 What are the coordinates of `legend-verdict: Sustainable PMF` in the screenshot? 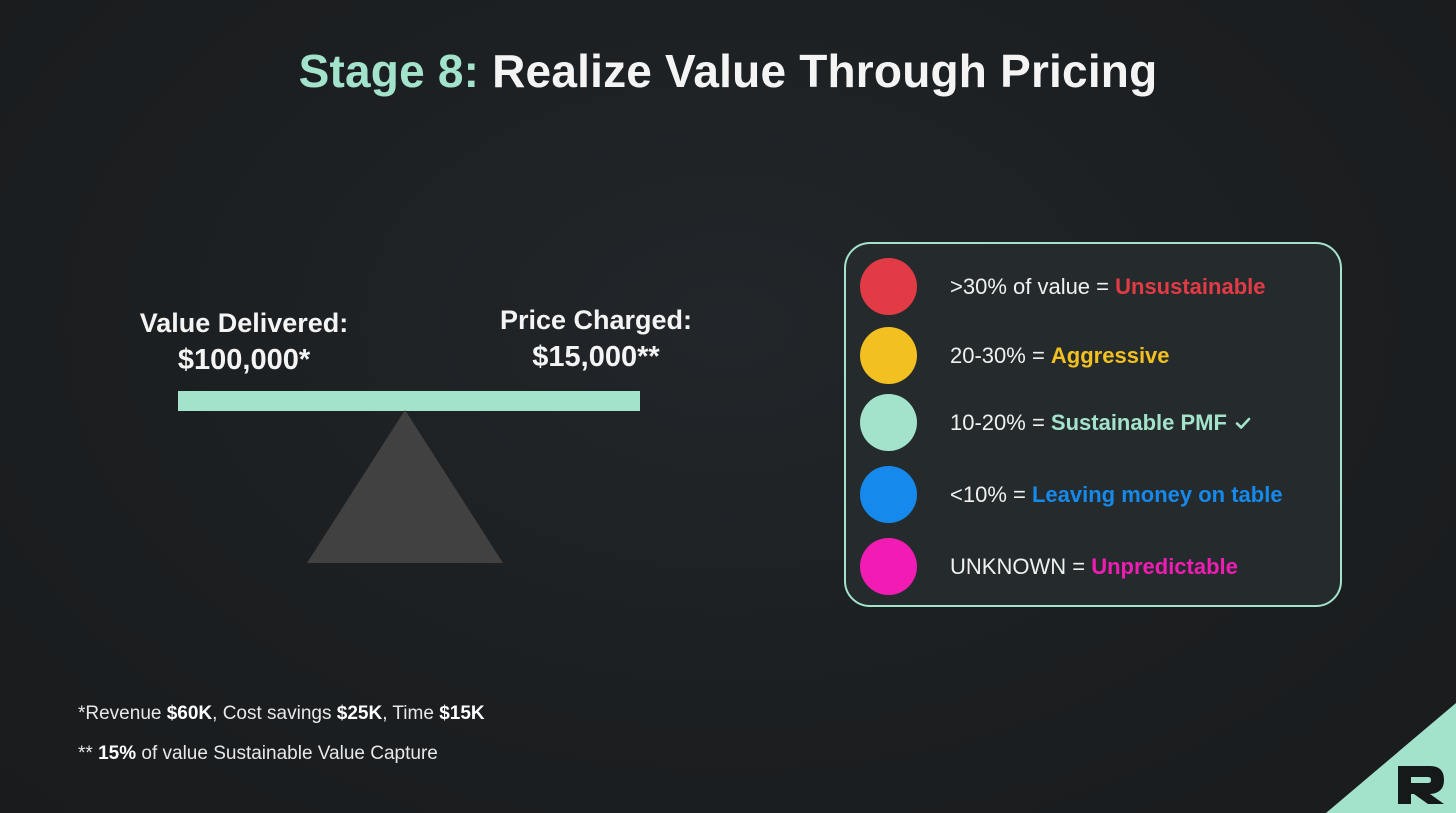 It's located at (1138, 422).